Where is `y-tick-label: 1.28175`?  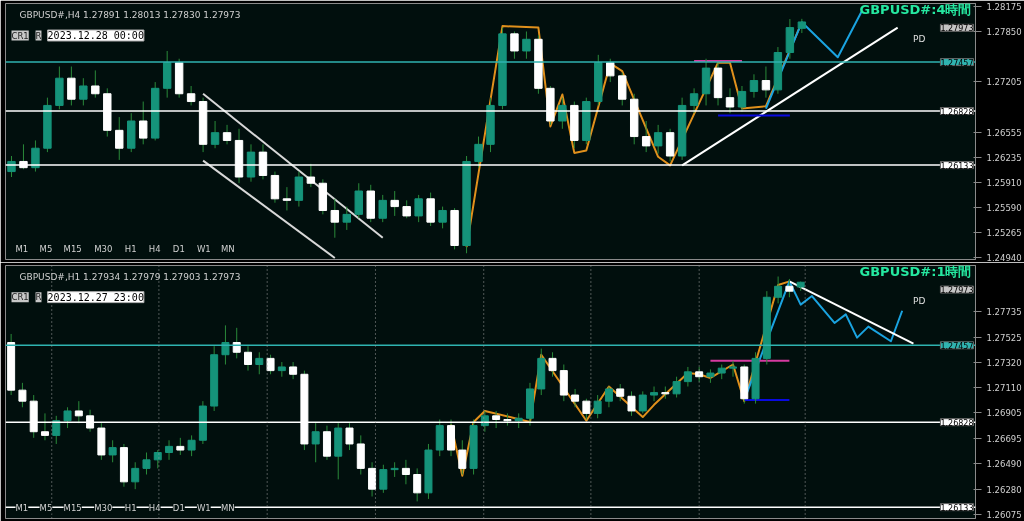
y-tick-label: 1.28175 is located at coordinates (1004, 6).